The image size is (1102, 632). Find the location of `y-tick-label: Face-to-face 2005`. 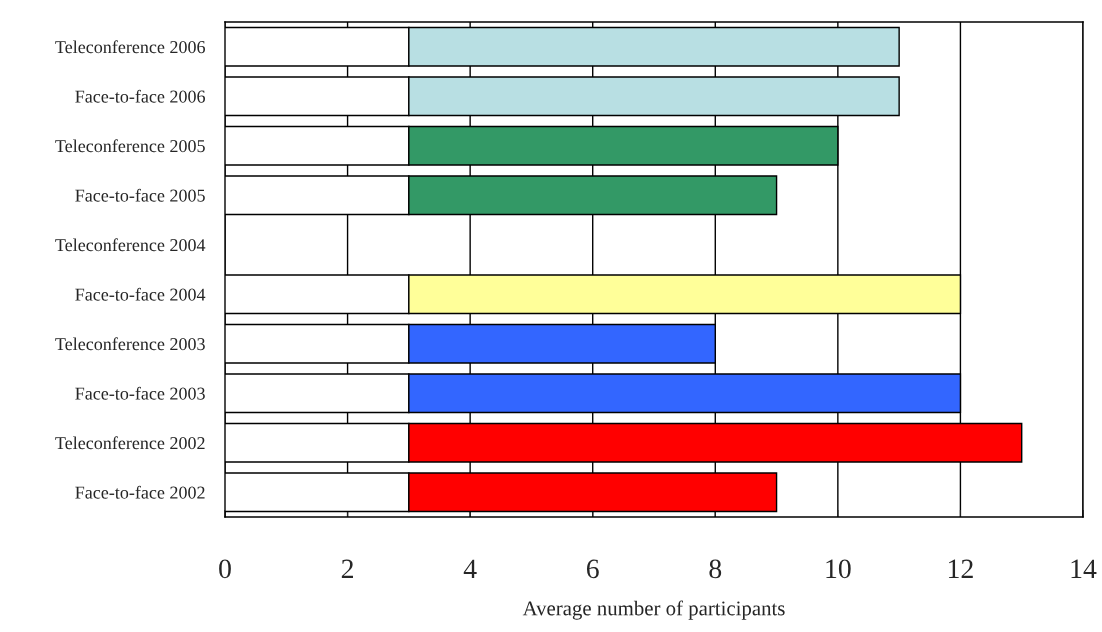

y-tick-label: Face-to-face 2005 is located at coordinates (140, 195).